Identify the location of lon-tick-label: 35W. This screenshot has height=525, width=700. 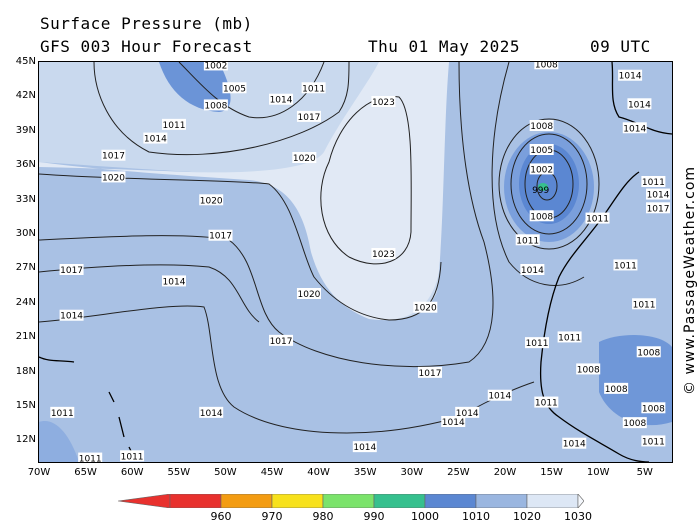
(365, 472).